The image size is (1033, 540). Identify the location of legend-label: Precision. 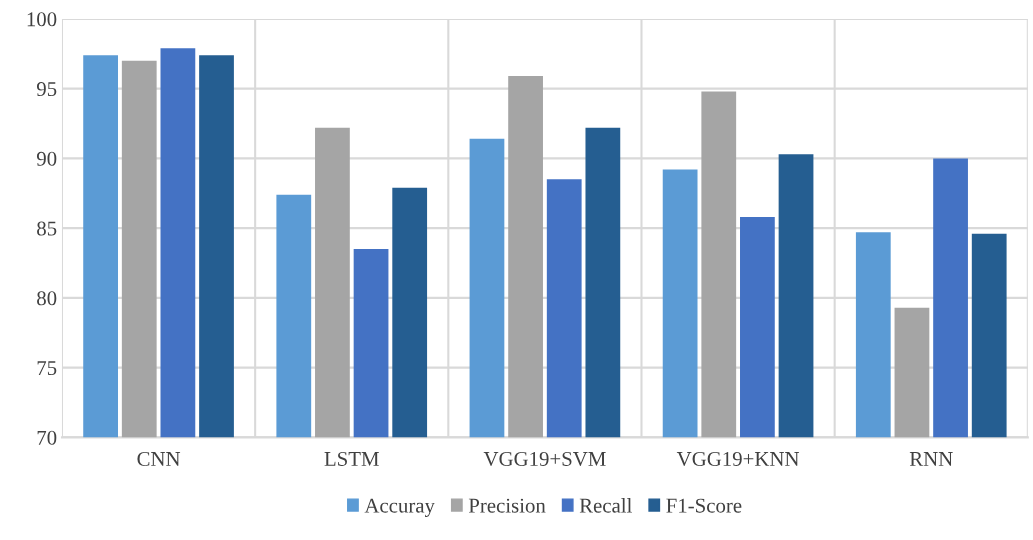
(507, 505).